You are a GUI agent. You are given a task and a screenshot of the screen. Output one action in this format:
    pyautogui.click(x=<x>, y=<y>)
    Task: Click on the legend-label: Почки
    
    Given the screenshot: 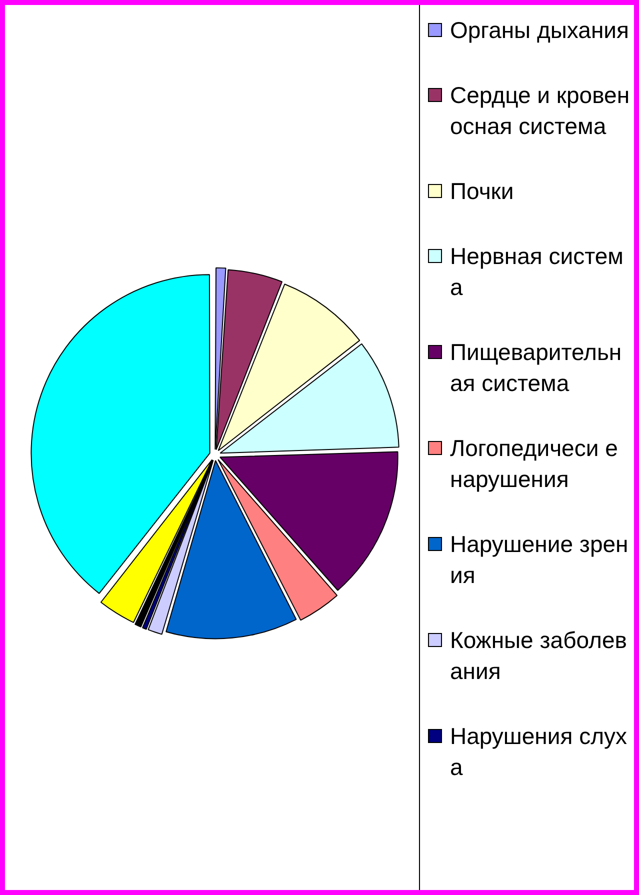 What is the action you would take?
    pyautogui.click(x=482, y=191)
    